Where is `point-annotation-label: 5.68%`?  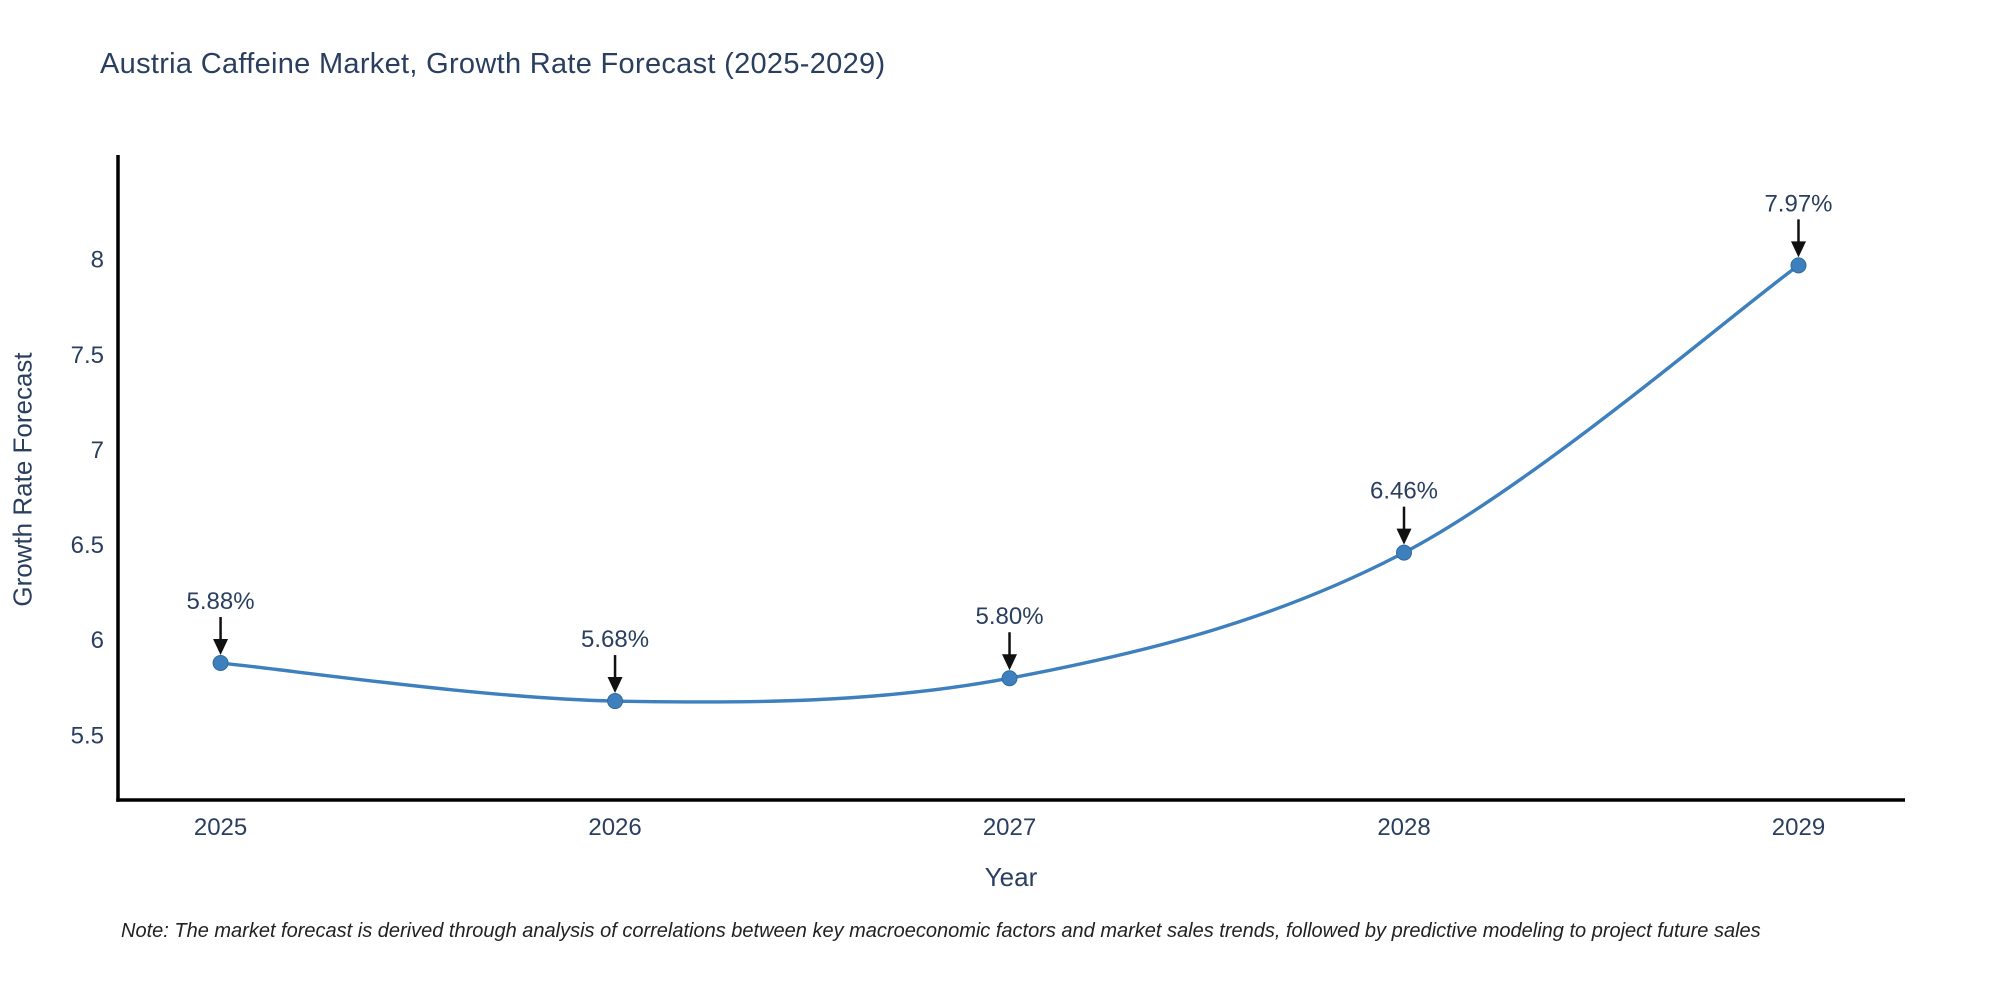 point-annotation-label: 5.68% is located at coordinates (615, 639).